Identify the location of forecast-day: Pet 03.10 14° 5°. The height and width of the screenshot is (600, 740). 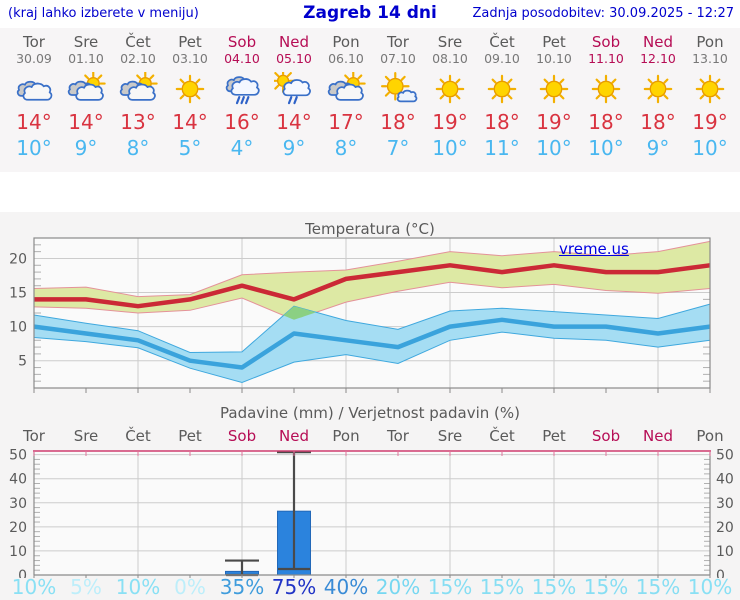
(190, 95).